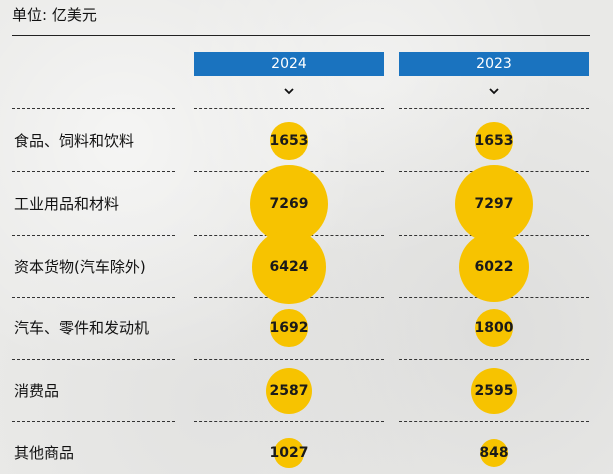 Image resolution: width=613 pixels, height=474 pixels. What do you see at coordinates (74, 141) in the screenshot?
I see `category-label: 食品、饲料和饮料` at bounding box center [74, 141].